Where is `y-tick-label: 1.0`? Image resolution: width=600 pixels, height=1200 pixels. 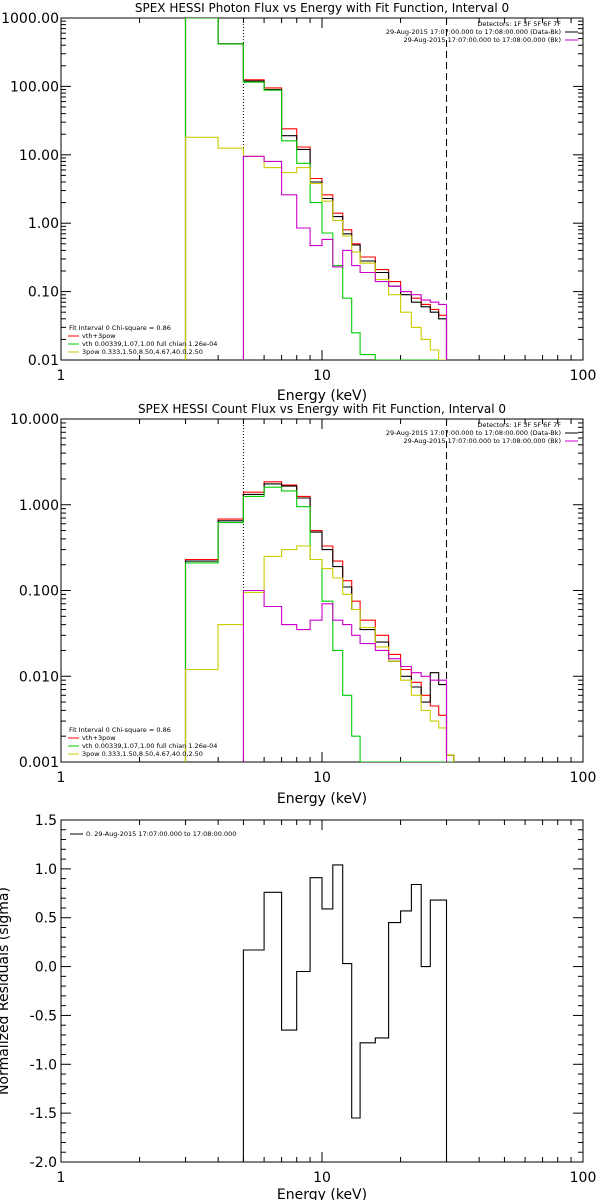 y-tick-label: 1.0 is located at coordinates (46, 870).